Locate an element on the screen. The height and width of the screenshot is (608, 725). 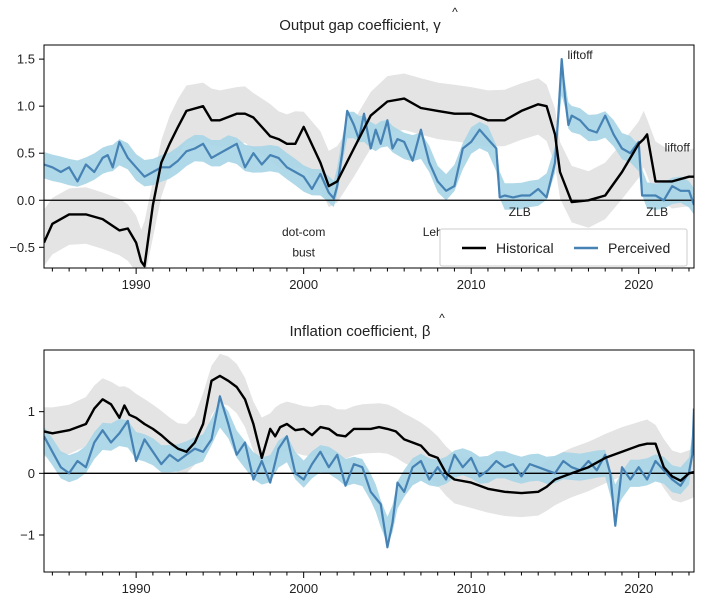
legend-label-historical: Historical is located at coordinates (525, 248).